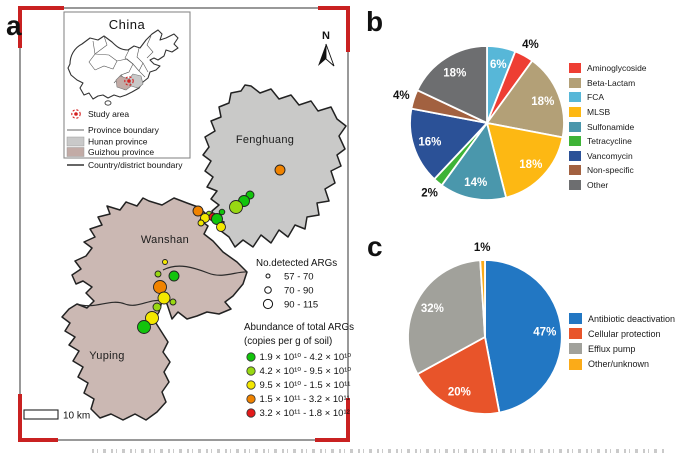  Describe the element at coordinates (76, 416) in the screenshot. I see `scale-label: 10 km` at that location.